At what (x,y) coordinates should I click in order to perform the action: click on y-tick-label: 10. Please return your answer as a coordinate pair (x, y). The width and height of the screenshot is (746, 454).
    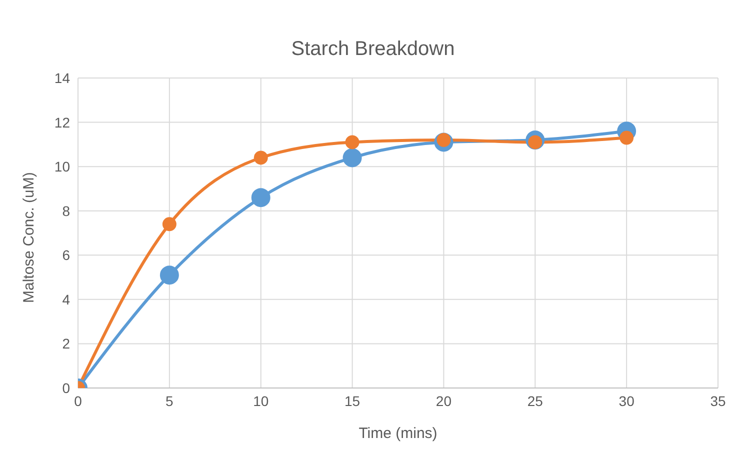
    Looking at the image, I should click on (62, 166).